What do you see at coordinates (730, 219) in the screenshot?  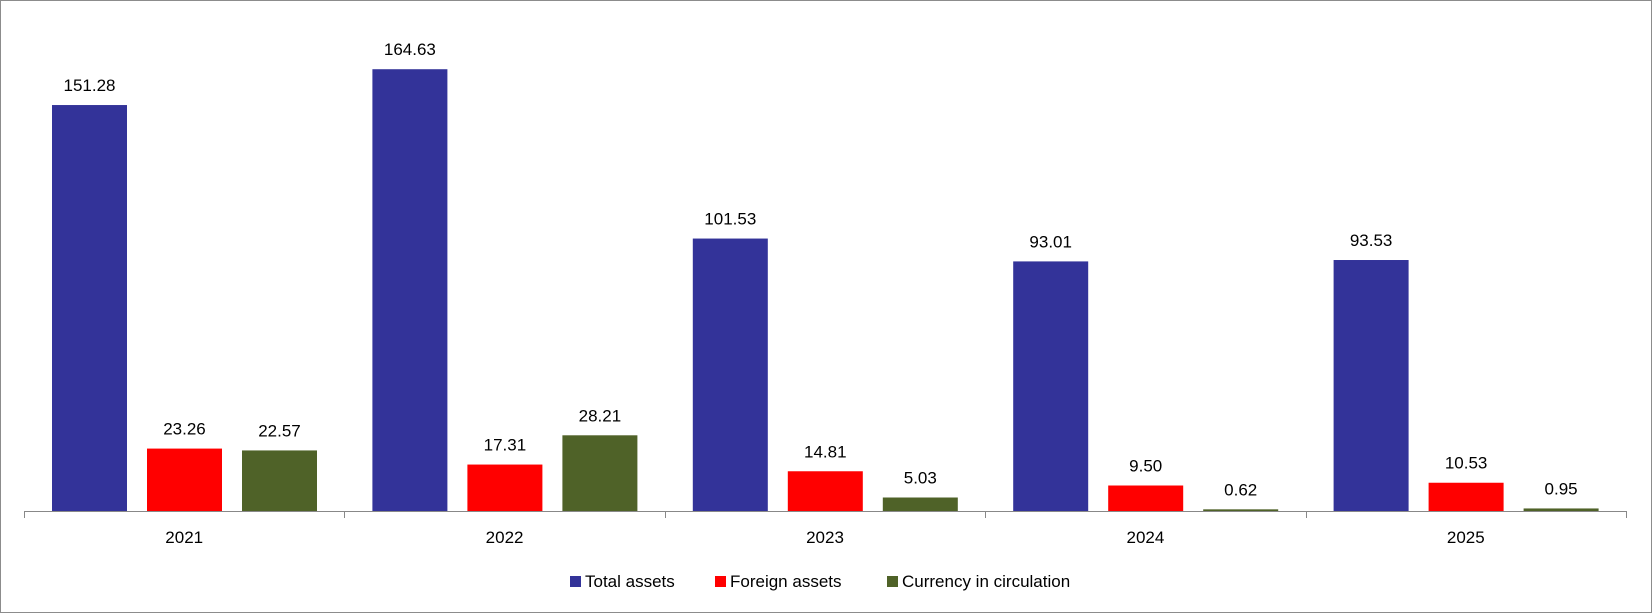 I see `data-label-total-assets-2023: 101.53` at bounding box center [730, 219].